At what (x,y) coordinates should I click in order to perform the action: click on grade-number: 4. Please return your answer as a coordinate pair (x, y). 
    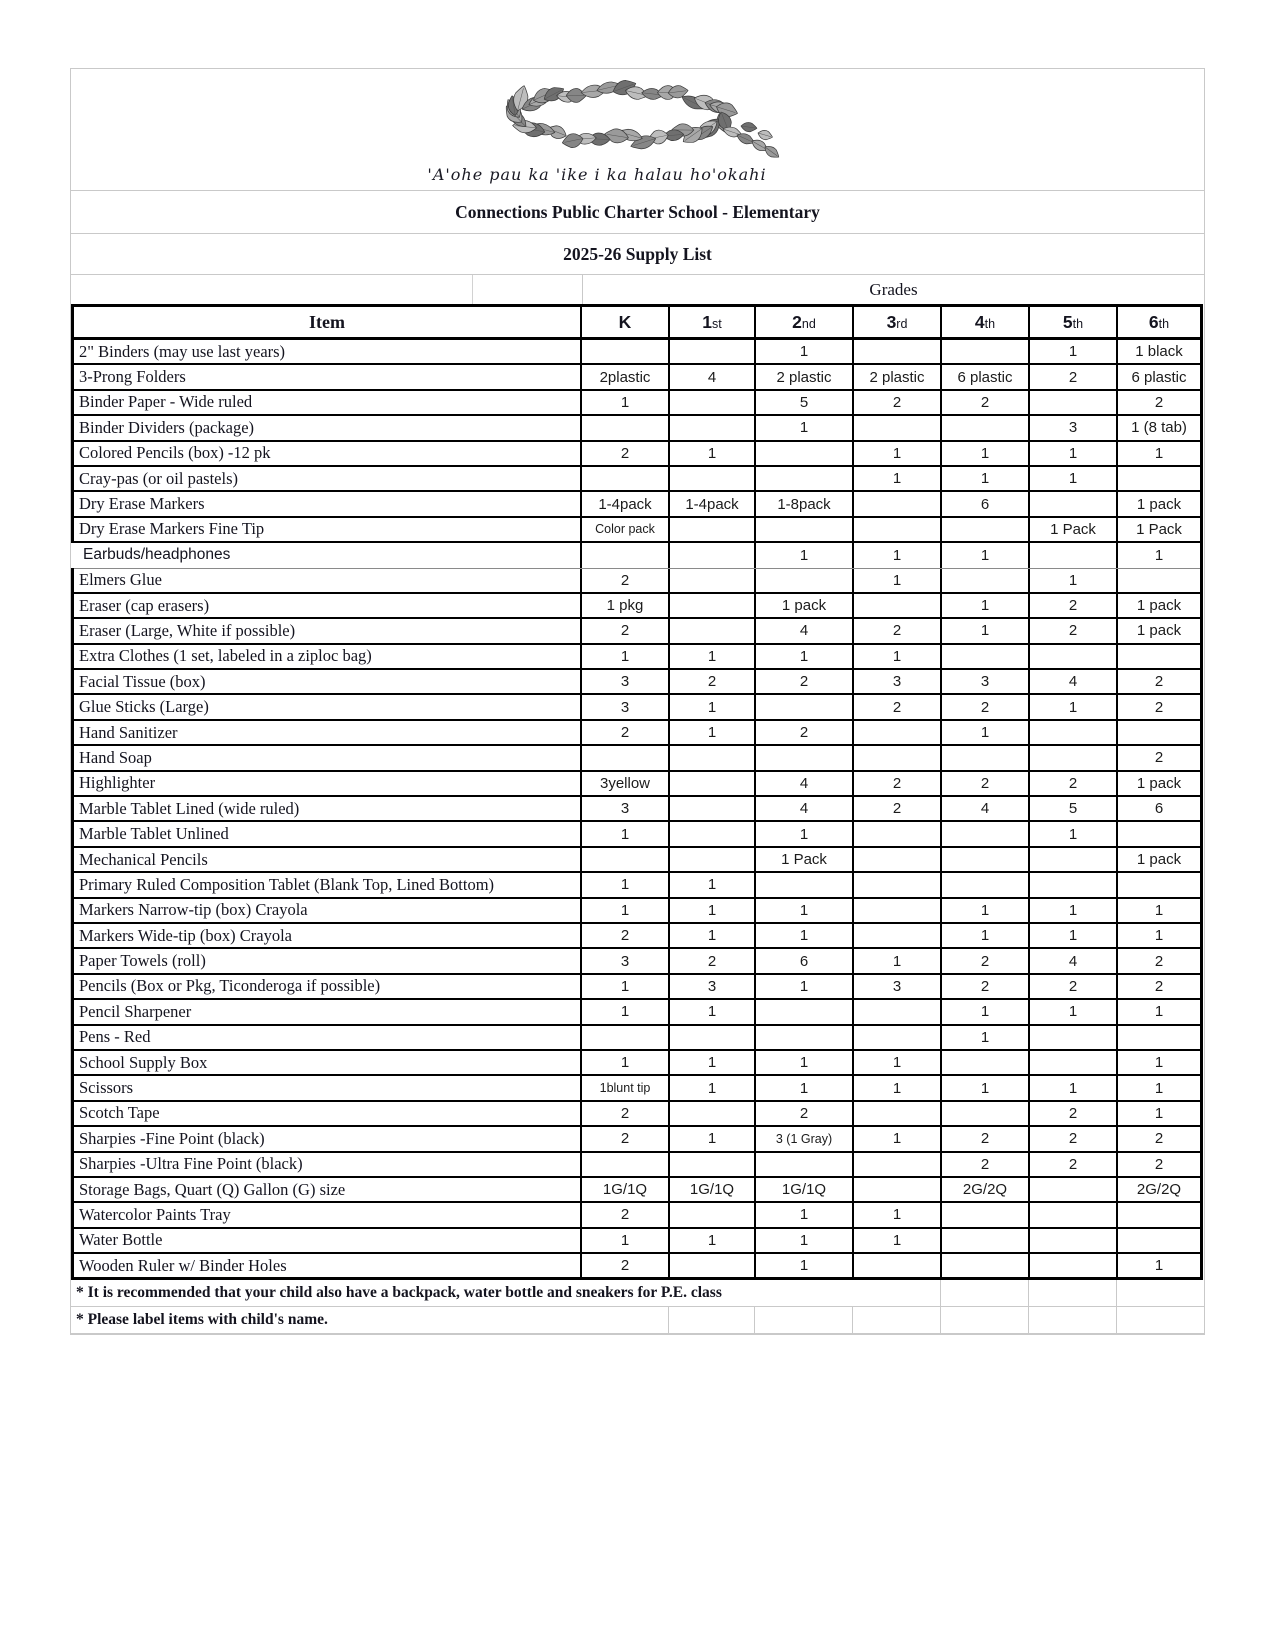
    Looking at the image, I should click on (979, 321).